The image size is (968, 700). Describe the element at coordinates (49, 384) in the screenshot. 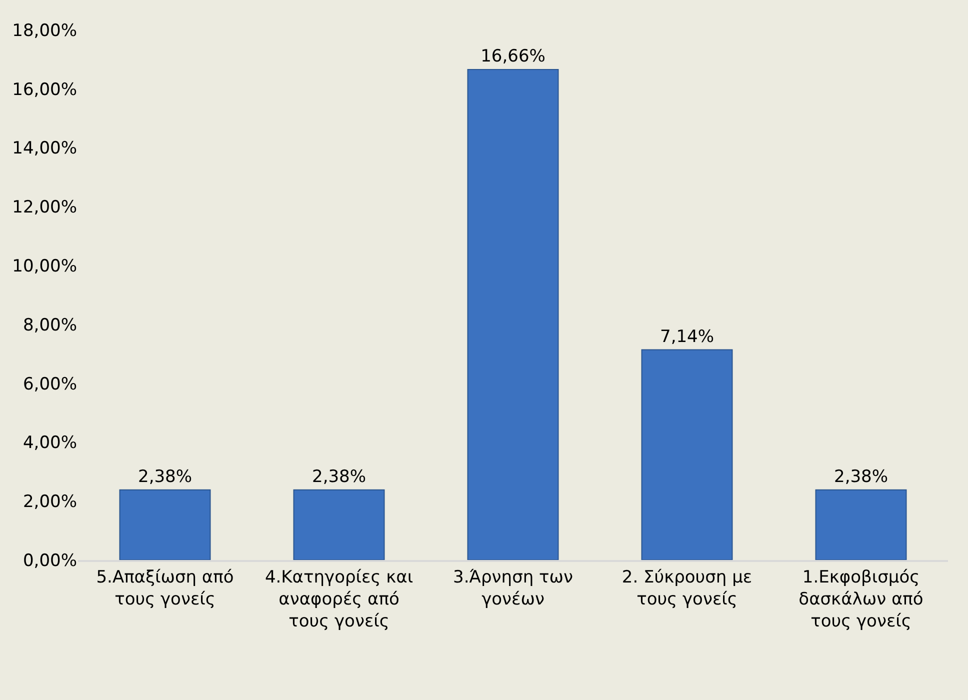

I see `y-tick-label: 6,00%` at that location.